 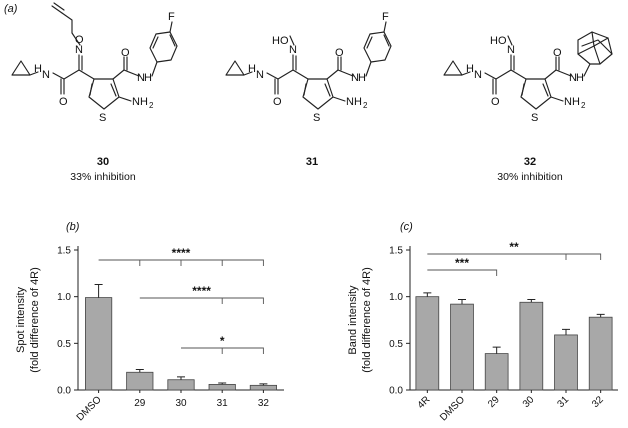 I want to click on compound-31-id: 31, so click(x=312, y=162).